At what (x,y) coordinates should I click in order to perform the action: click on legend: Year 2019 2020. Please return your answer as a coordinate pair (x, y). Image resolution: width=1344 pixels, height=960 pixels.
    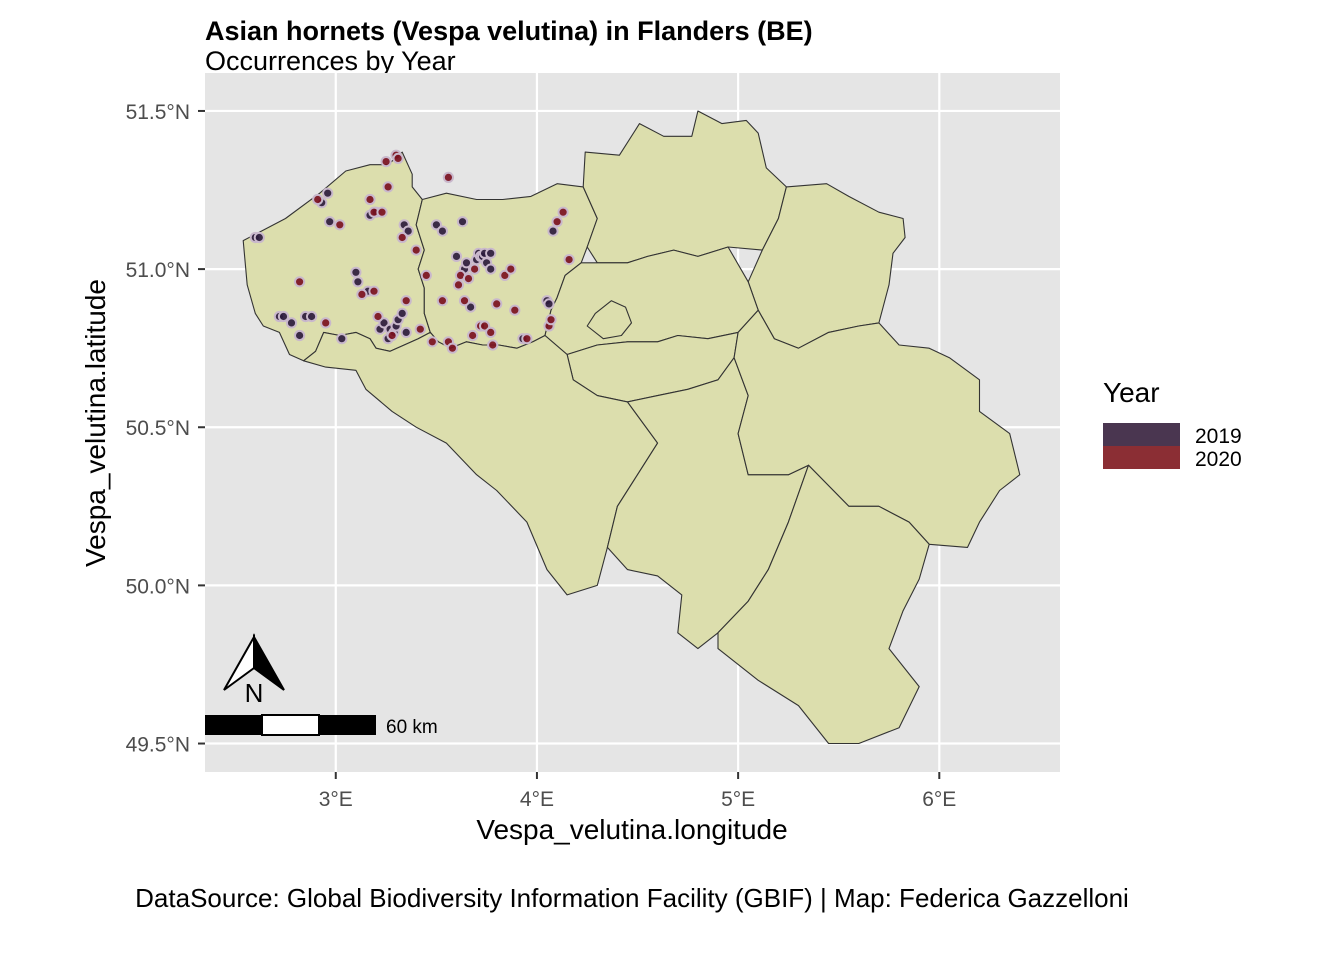
    Looking at the image, I should click on (1172, 424).